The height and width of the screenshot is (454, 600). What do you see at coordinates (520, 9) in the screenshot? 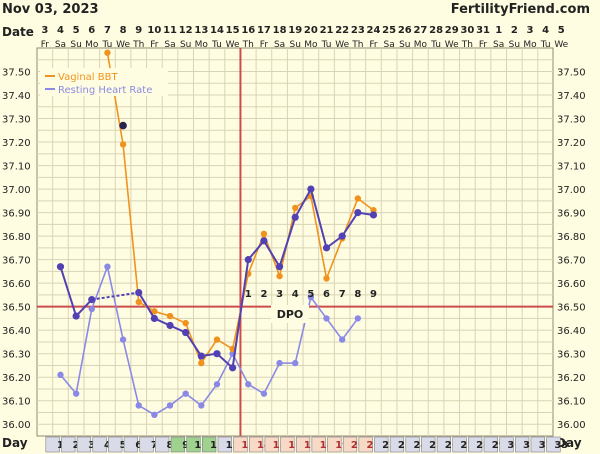
I see `site-name: FertilityFriend.com` at bounding box center [520, 9].